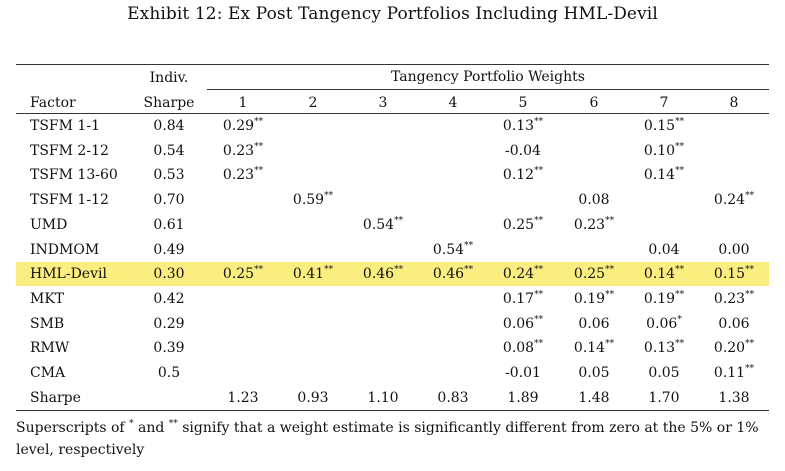  Describe the element at coordinates (169, 298) in the screenshot. I see `indiv-sharpe-value: 0.42` at that location.